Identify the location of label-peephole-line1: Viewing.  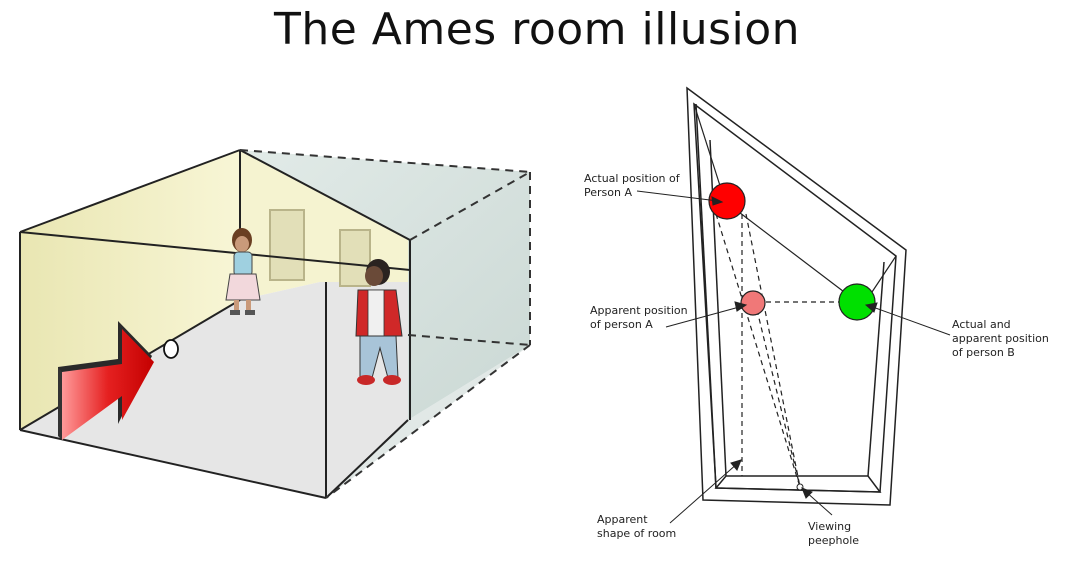
(829, 526).